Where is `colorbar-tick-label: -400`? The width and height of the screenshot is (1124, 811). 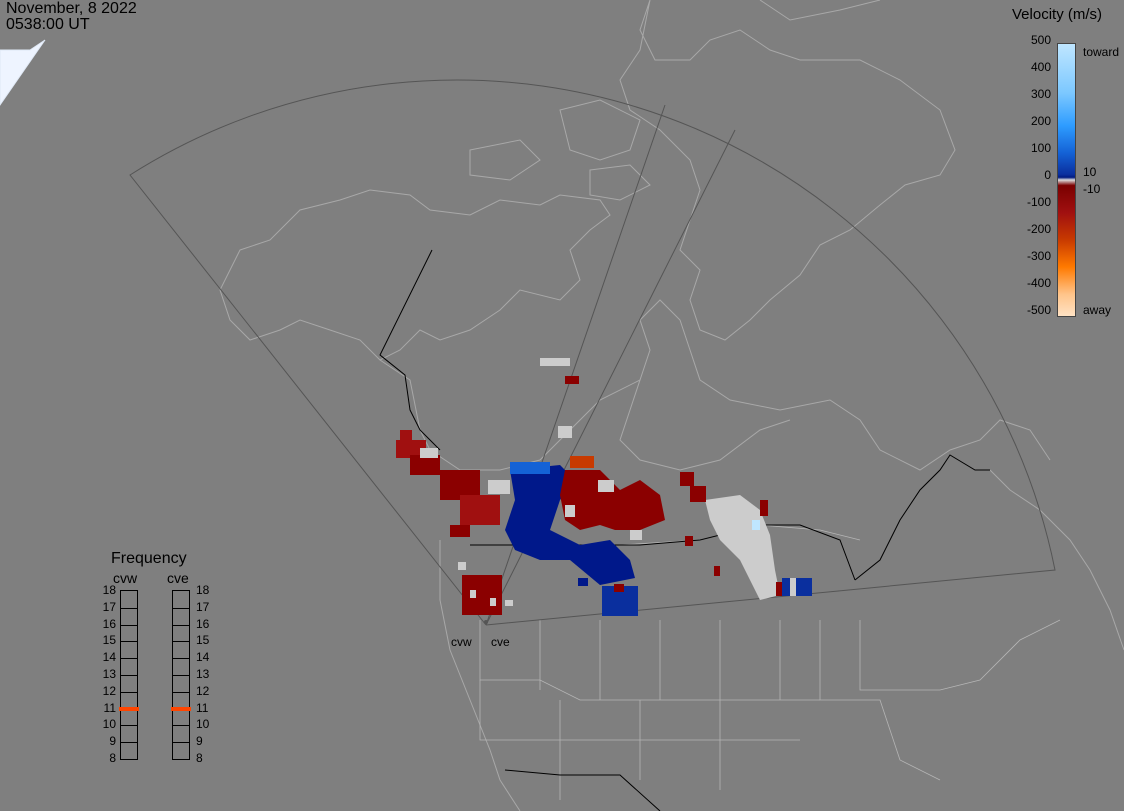 colorbar-tick-label: -400 is located at coordinates (1038, 283).